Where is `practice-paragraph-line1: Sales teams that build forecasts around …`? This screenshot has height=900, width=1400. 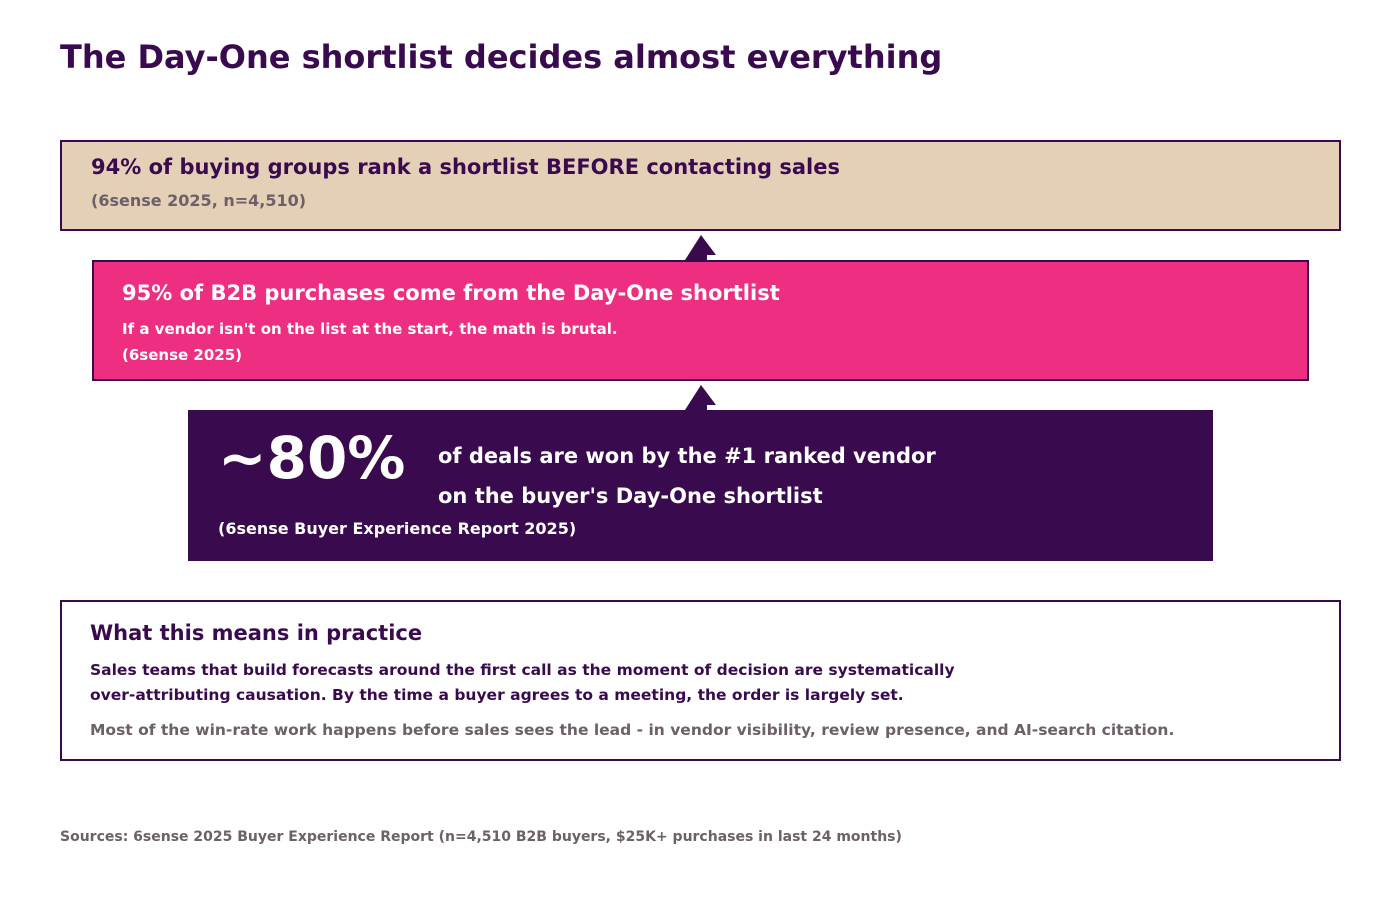 practice-paragraph-line1: Sales teams that build forecasts around … is located at coordinates (522, 670).